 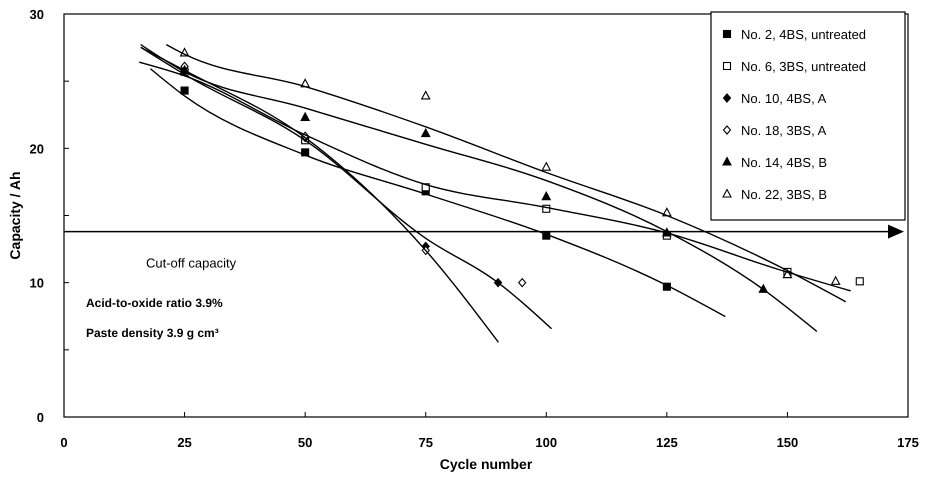 What do you see at coordinates (667, 442) in the screenshot?
I see `x-tick-label: 125` at bounding box center [667, 442].